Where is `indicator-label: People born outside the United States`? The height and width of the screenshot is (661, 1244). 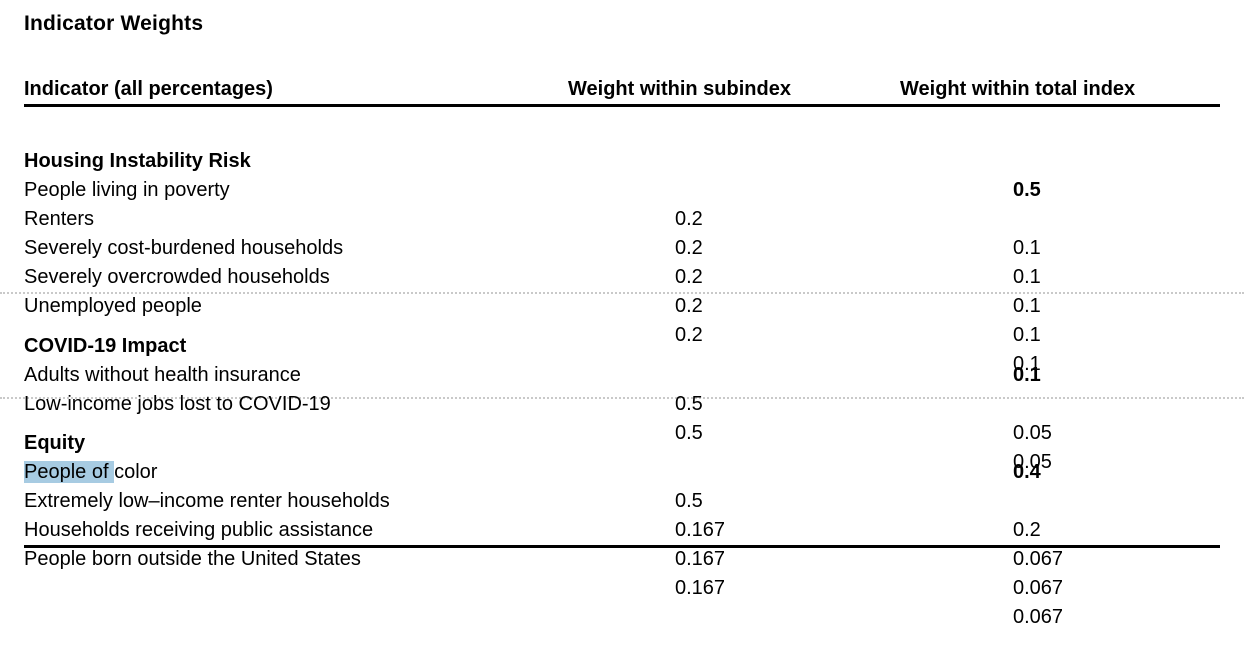
indicator-label: People born outside the United States is located at coordinates (192, 559).